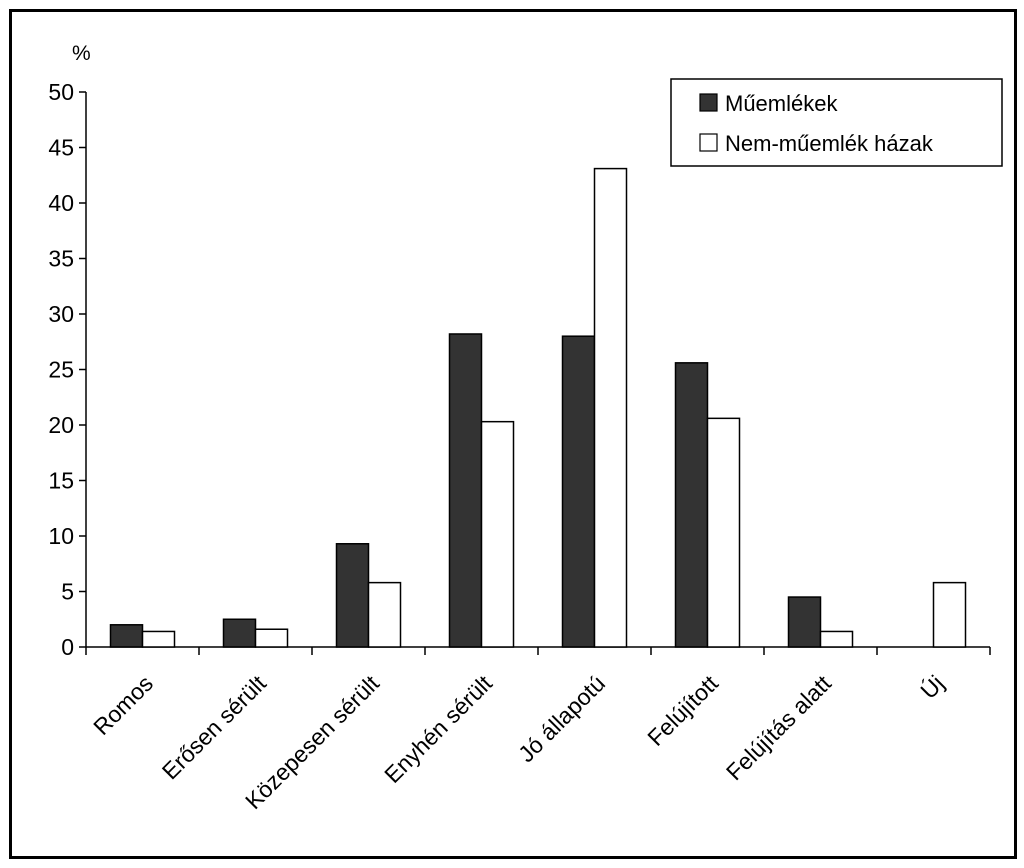 This screenshot has height=868, width=1024. Describe the element at coordinates (67, 592) in the screenshot. I see `y-tick-label: 5` at that location.